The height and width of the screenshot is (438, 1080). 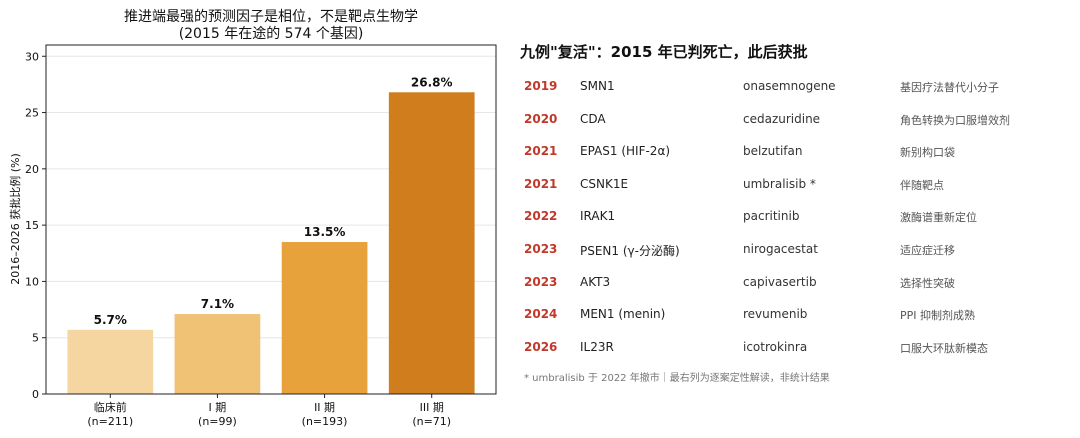 I want to click on row-note: 激酶谱重新定位, so click(x=938, y=218).